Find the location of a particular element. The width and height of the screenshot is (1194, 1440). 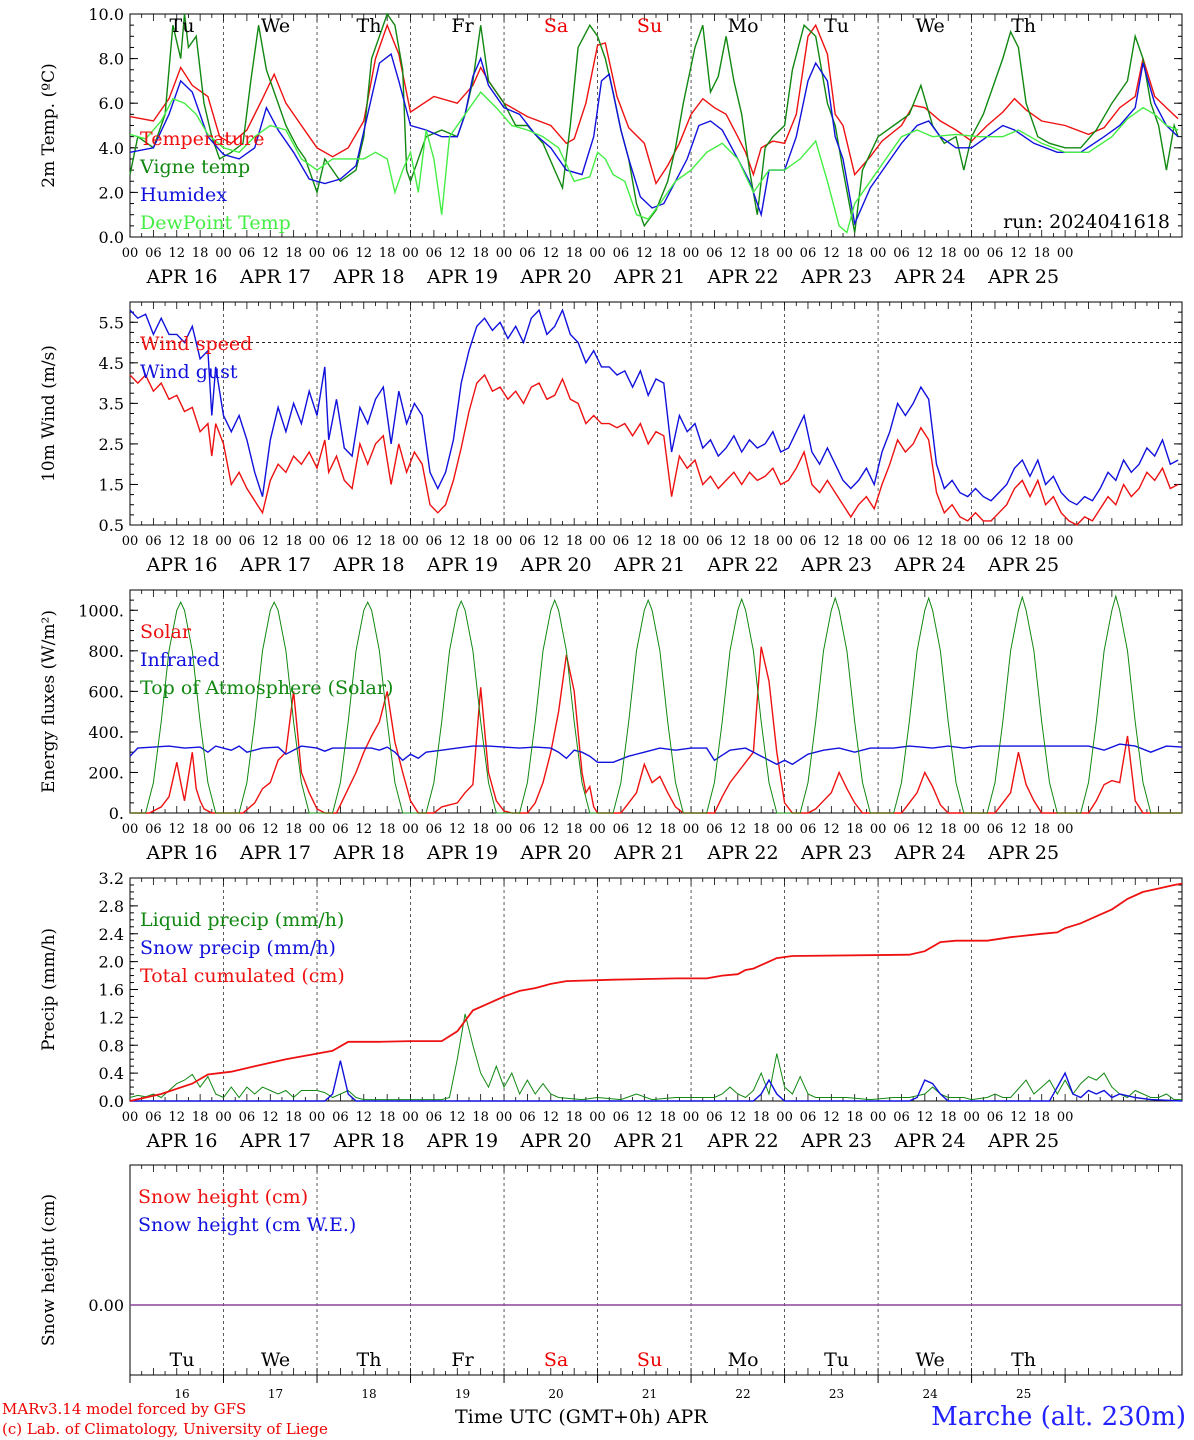

model-credit: MARv3.14 model forced by GFS is located at coordinates (124, 1409).